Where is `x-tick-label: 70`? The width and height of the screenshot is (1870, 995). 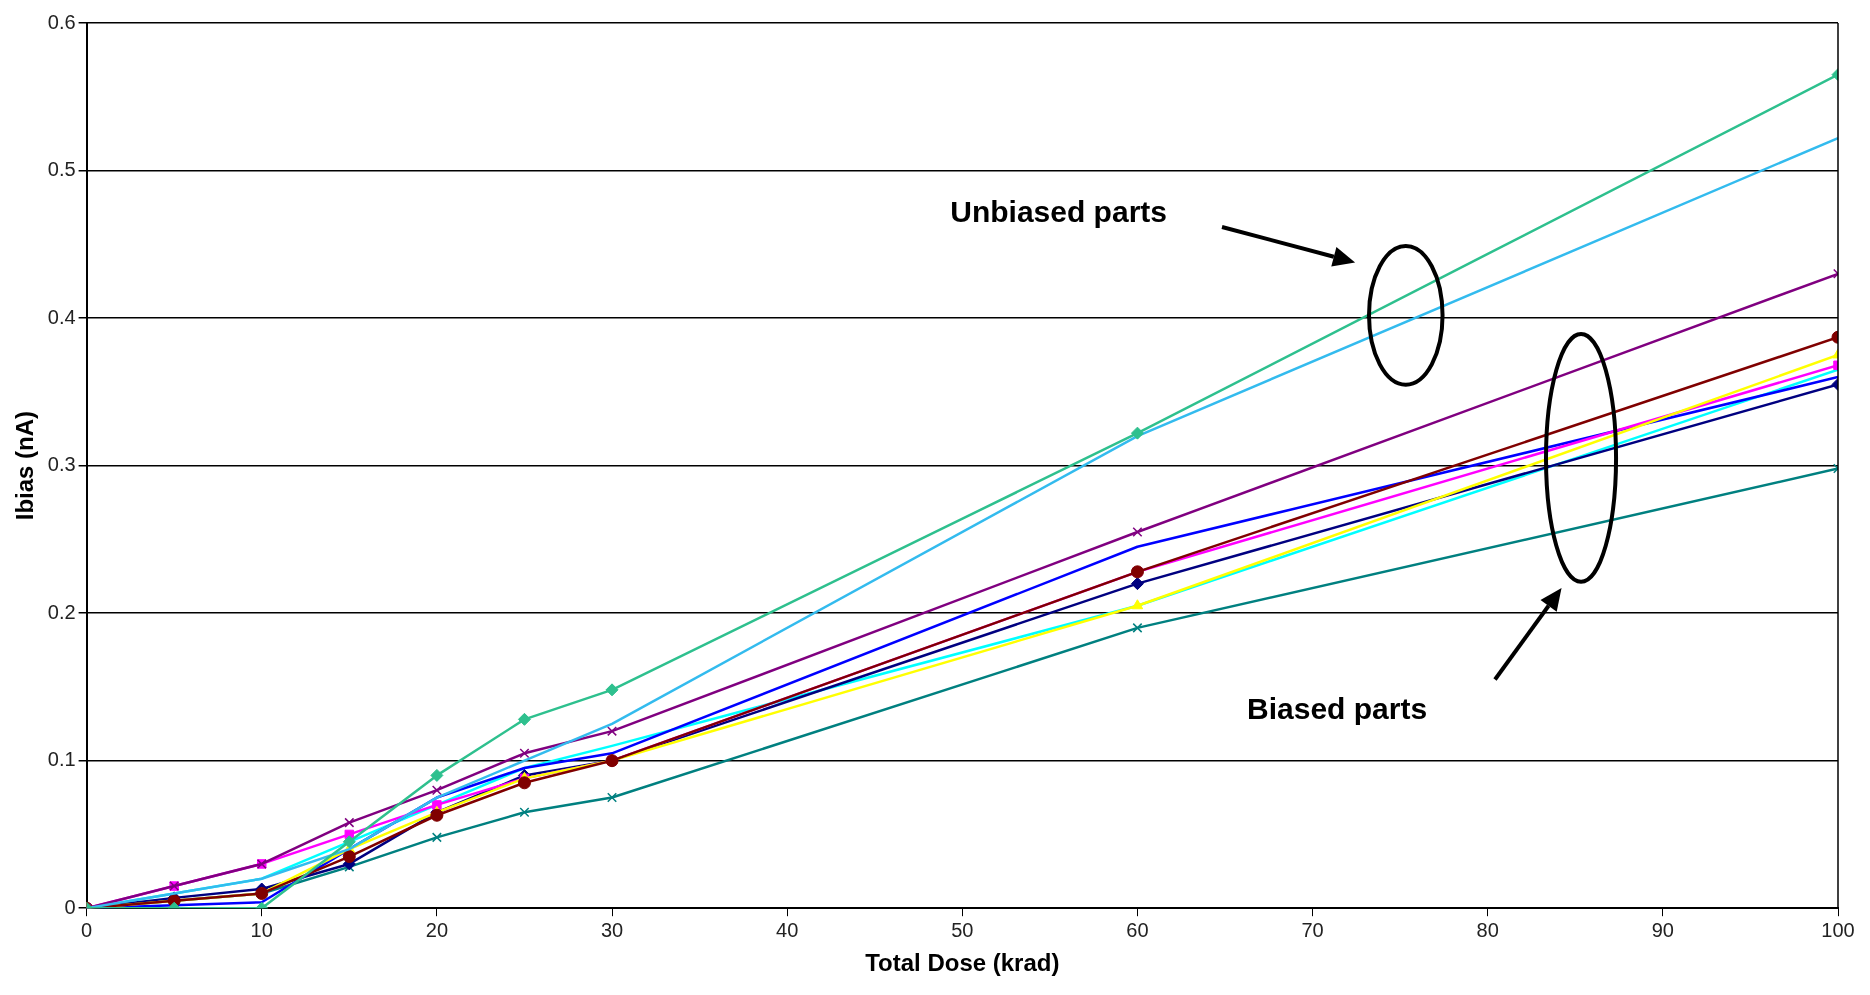 x-tick-label: 70 is located at coordinates (1312, 929).